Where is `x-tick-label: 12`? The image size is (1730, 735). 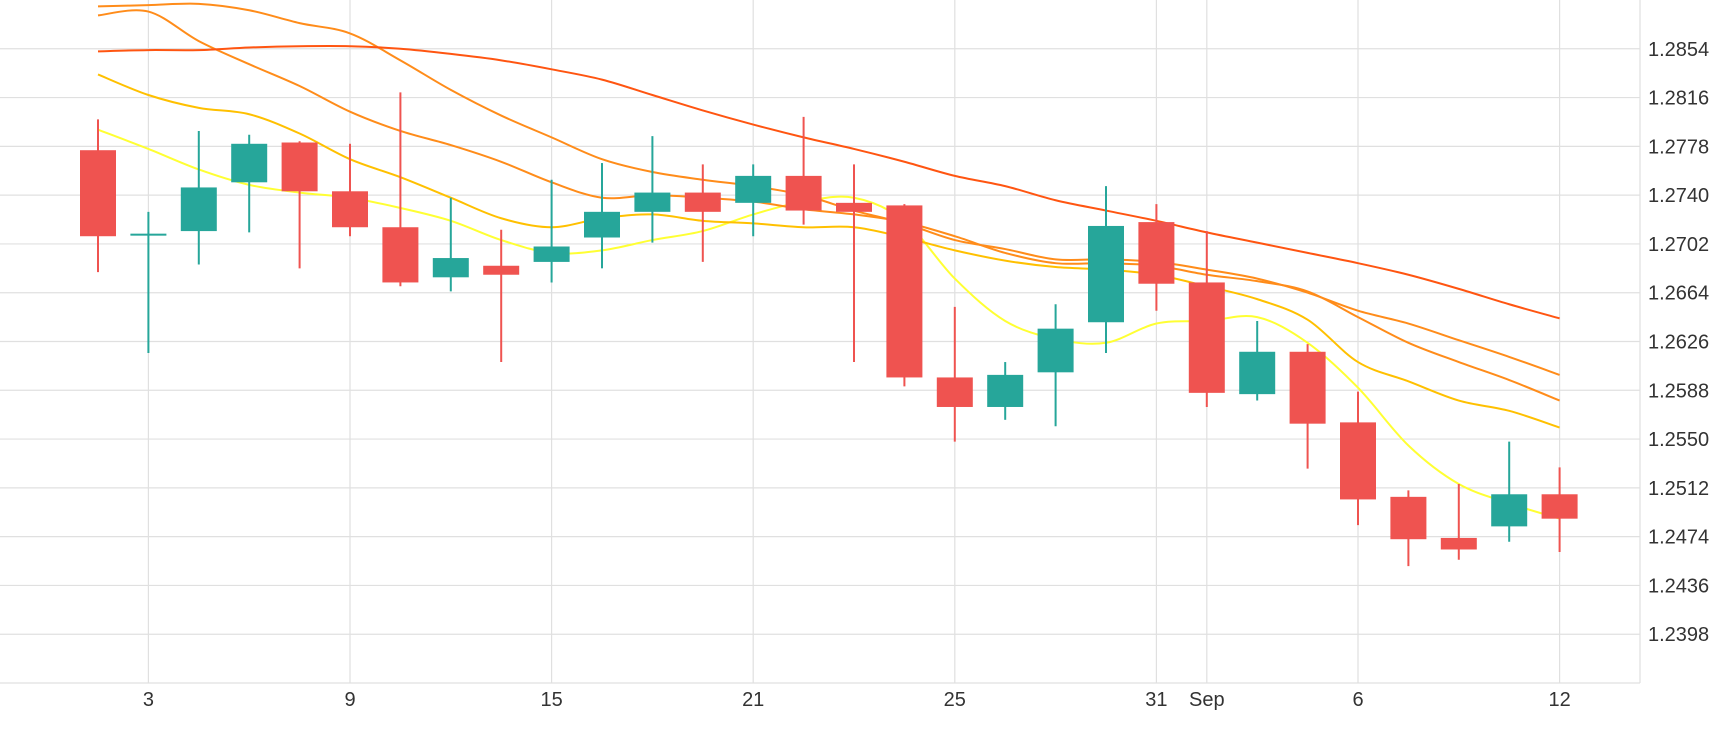
x-tick-label: 12 is located at coordinates (1559, 700).